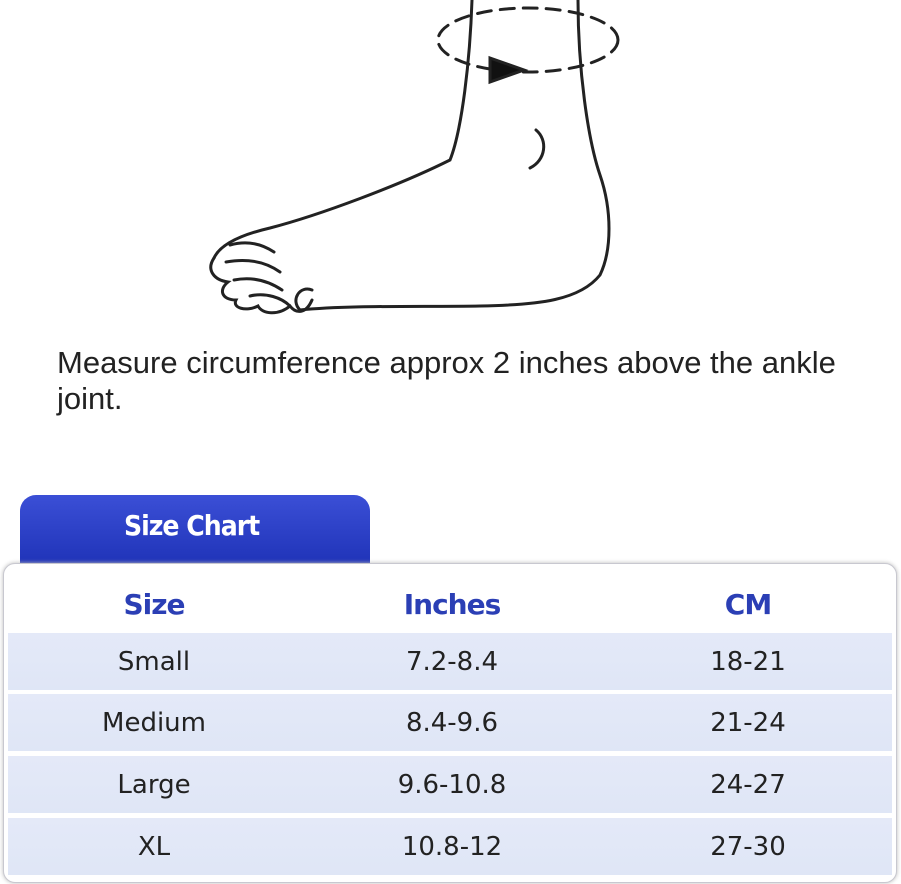 Image resolution: width=901 pixels, height=884 pixels. I want to click on table-row: XL 10.8-12 27-30, so click(450, 846).